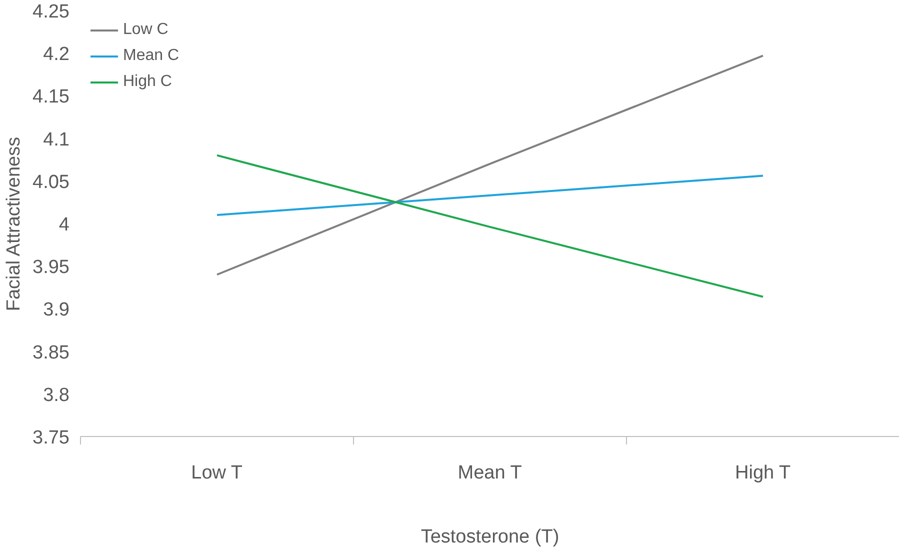 Image resolution: width=899 pixels, height=550 pixels. What do you see at coordinates (51, 97) in the screenshot?
I see `y-tick-label: 4.15` at bounding box center [51, 97].